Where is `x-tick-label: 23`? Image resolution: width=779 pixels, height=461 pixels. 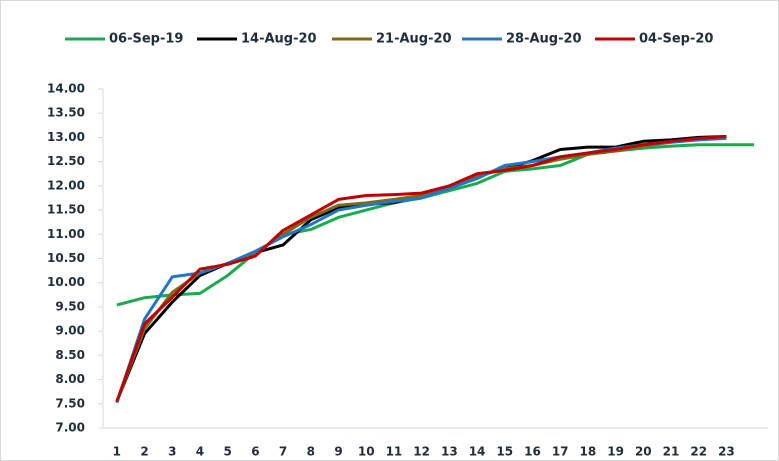 x-tick-label: 23 is located at coordinates (726, 452).